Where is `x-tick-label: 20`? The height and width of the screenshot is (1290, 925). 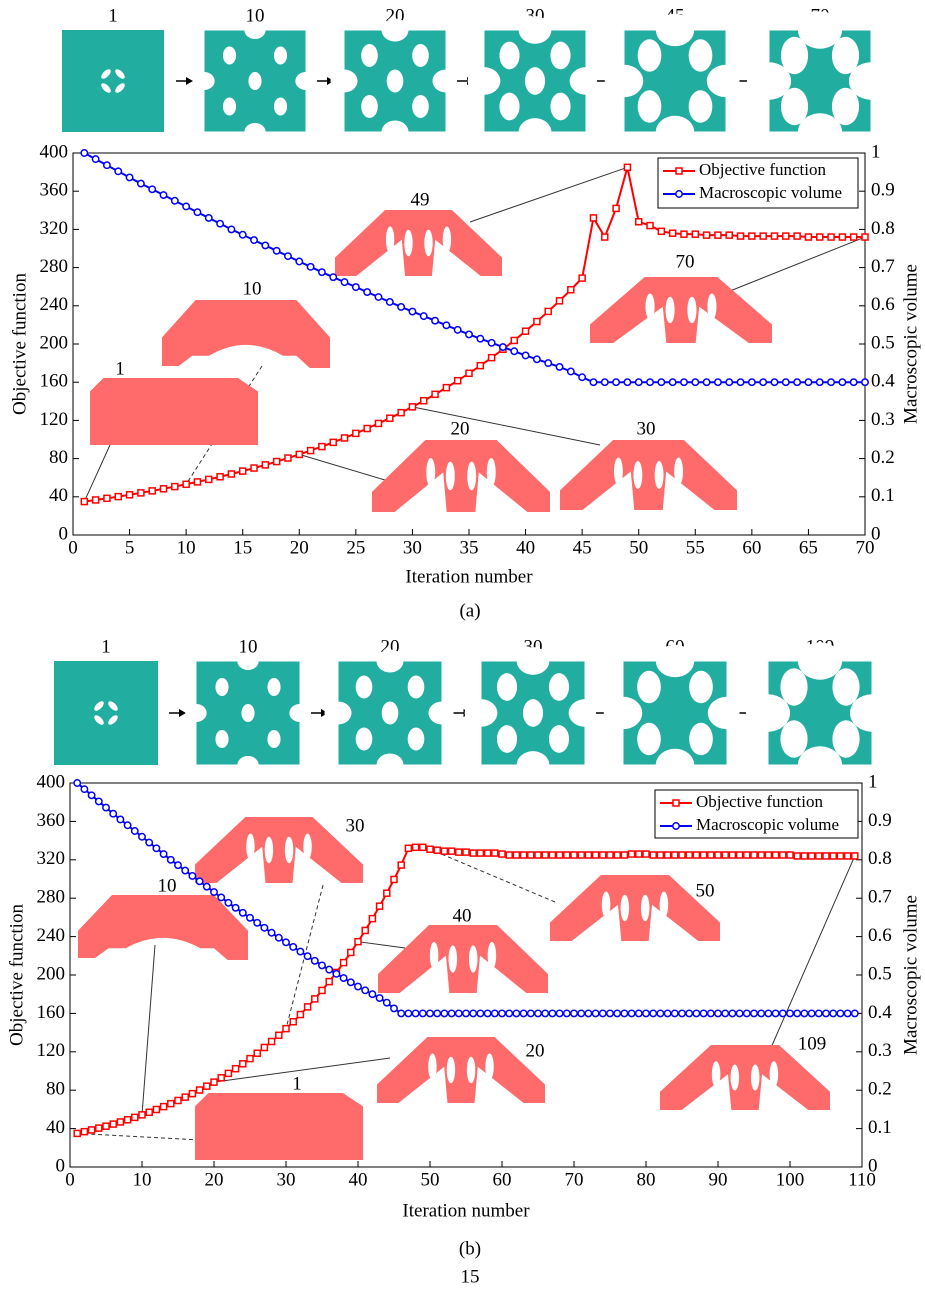
x-tick-label: 20 is located at coordinates (299, 547).